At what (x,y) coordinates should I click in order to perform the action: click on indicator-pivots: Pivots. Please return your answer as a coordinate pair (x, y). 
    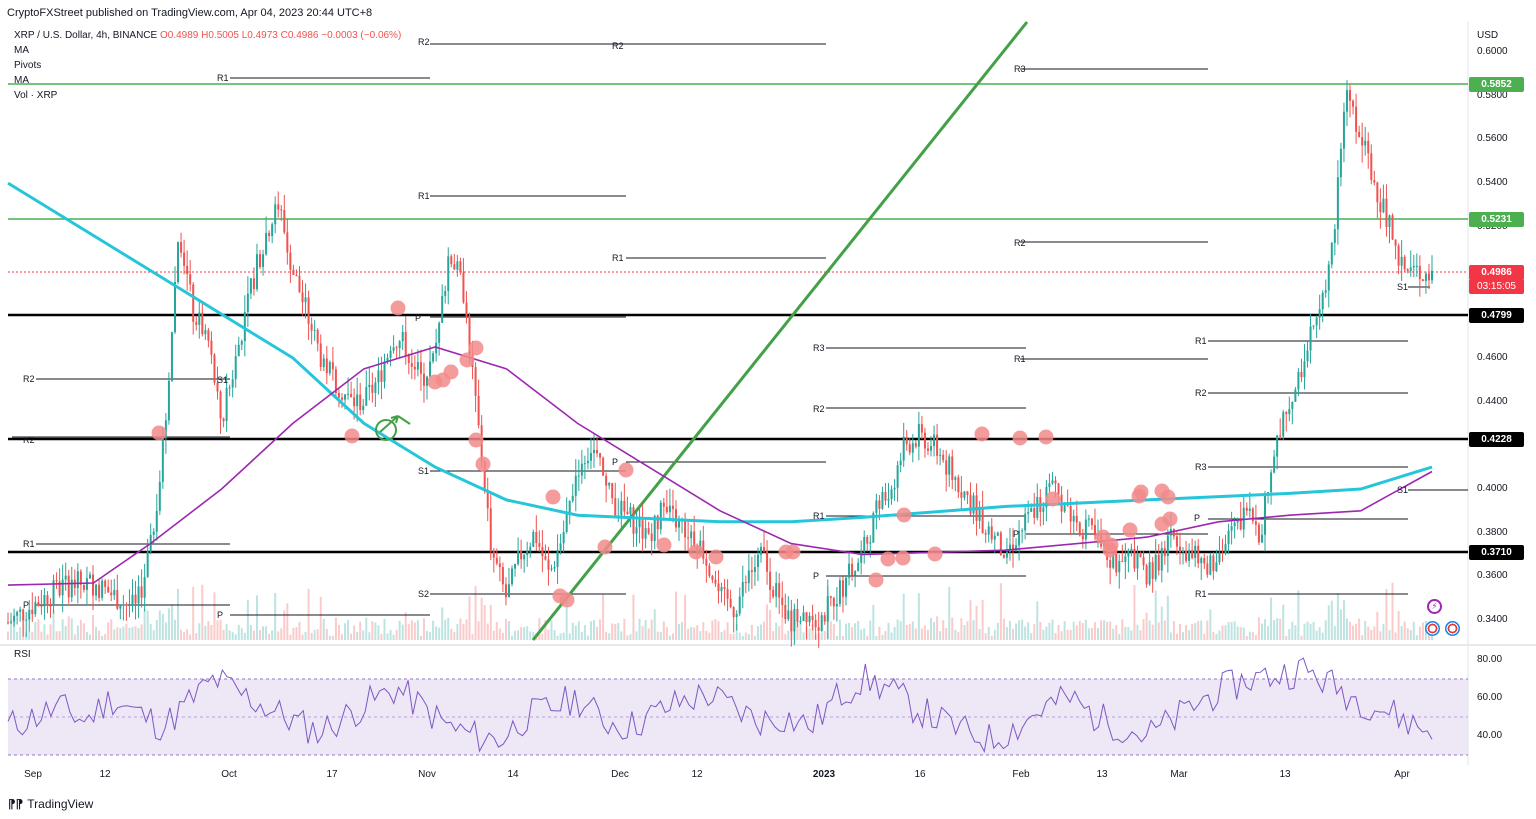
    Looking at the image, I should click on (28, 65).